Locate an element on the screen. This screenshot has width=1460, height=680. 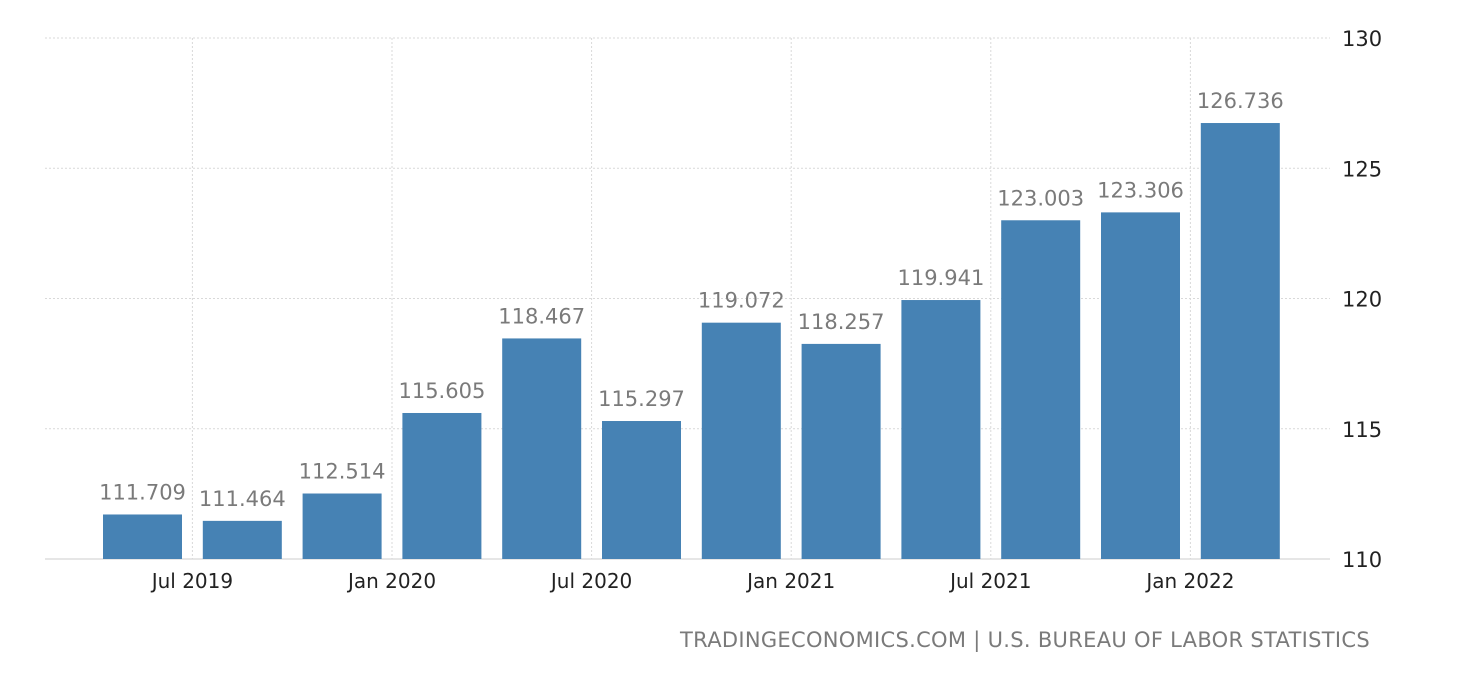
bar-value-label: 112.514 is located at coordinates (342, 472).